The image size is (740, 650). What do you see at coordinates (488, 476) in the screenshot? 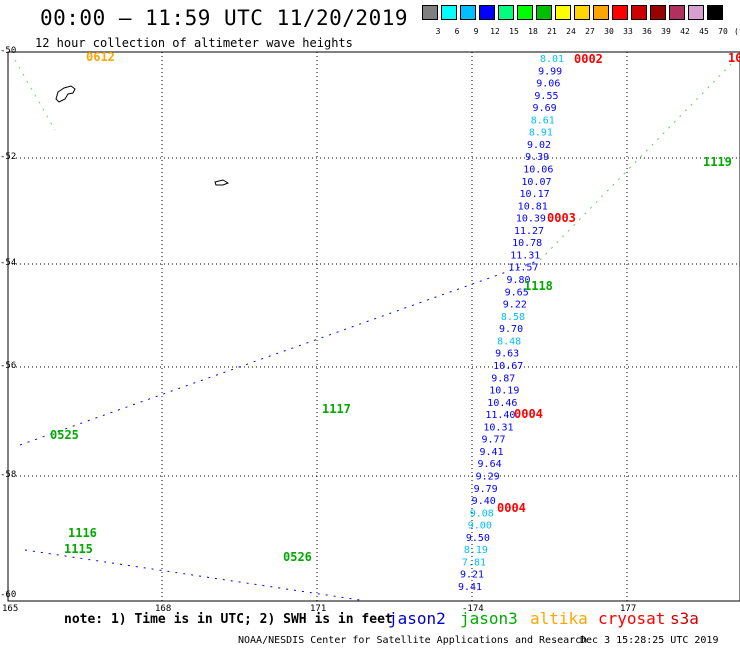
I see `swh-value: 9.29` at bounding box center [488, 476].